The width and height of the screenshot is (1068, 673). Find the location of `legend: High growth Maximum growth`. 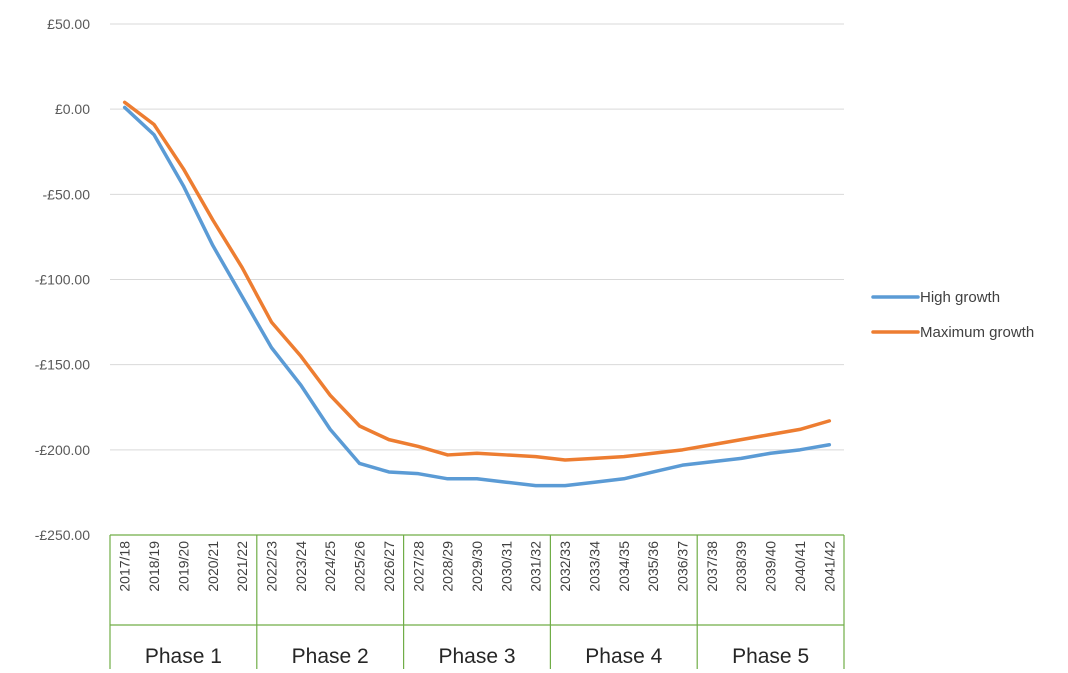

legend: High growth Maximum growth is located at coordinates (952, 315).